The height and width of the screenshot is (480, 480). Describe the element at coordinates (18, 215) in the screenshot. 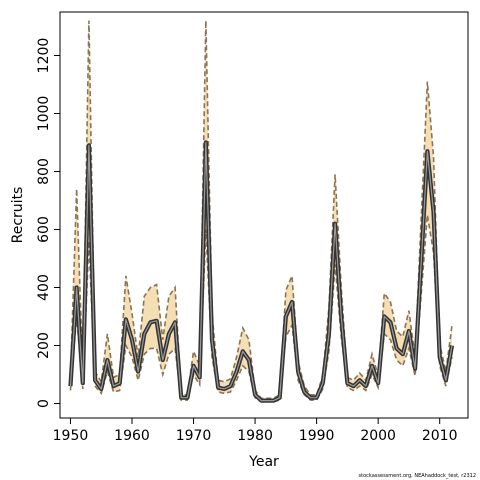

I see `y-axis-title: Recruits` at that location.